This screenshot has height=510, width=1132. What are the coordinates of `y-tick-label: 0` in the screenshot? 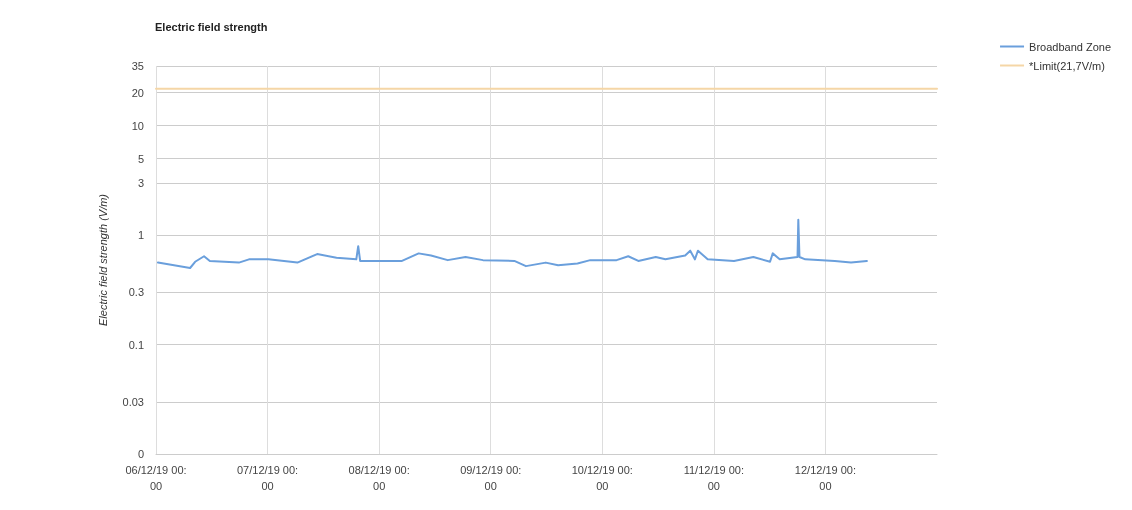 It's located at (140, 454).